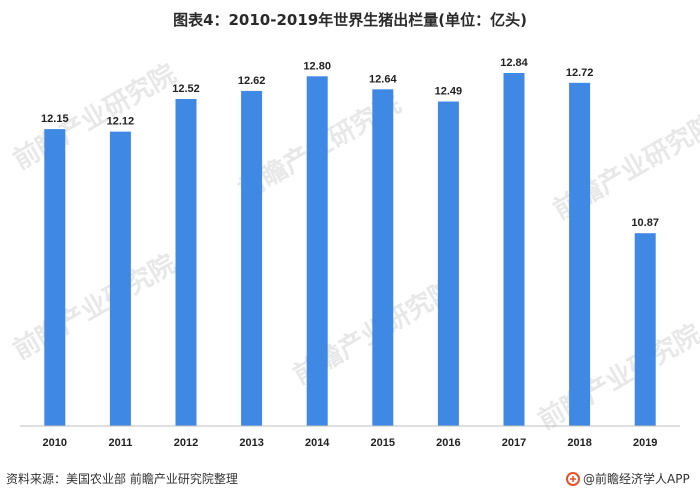 This screenshot has width=700, height=499. I want to click on x-tick-label-2018: 2018, so click(579, 443).